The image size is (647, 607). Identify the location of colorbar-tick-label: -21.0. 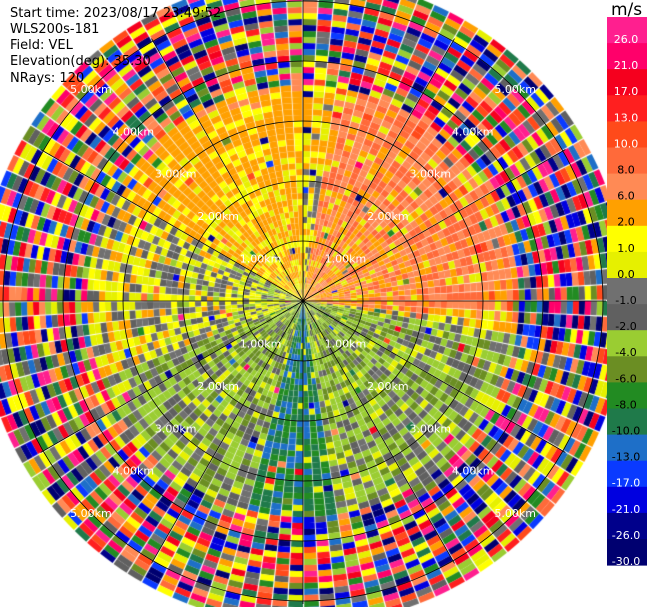
(626, 509).